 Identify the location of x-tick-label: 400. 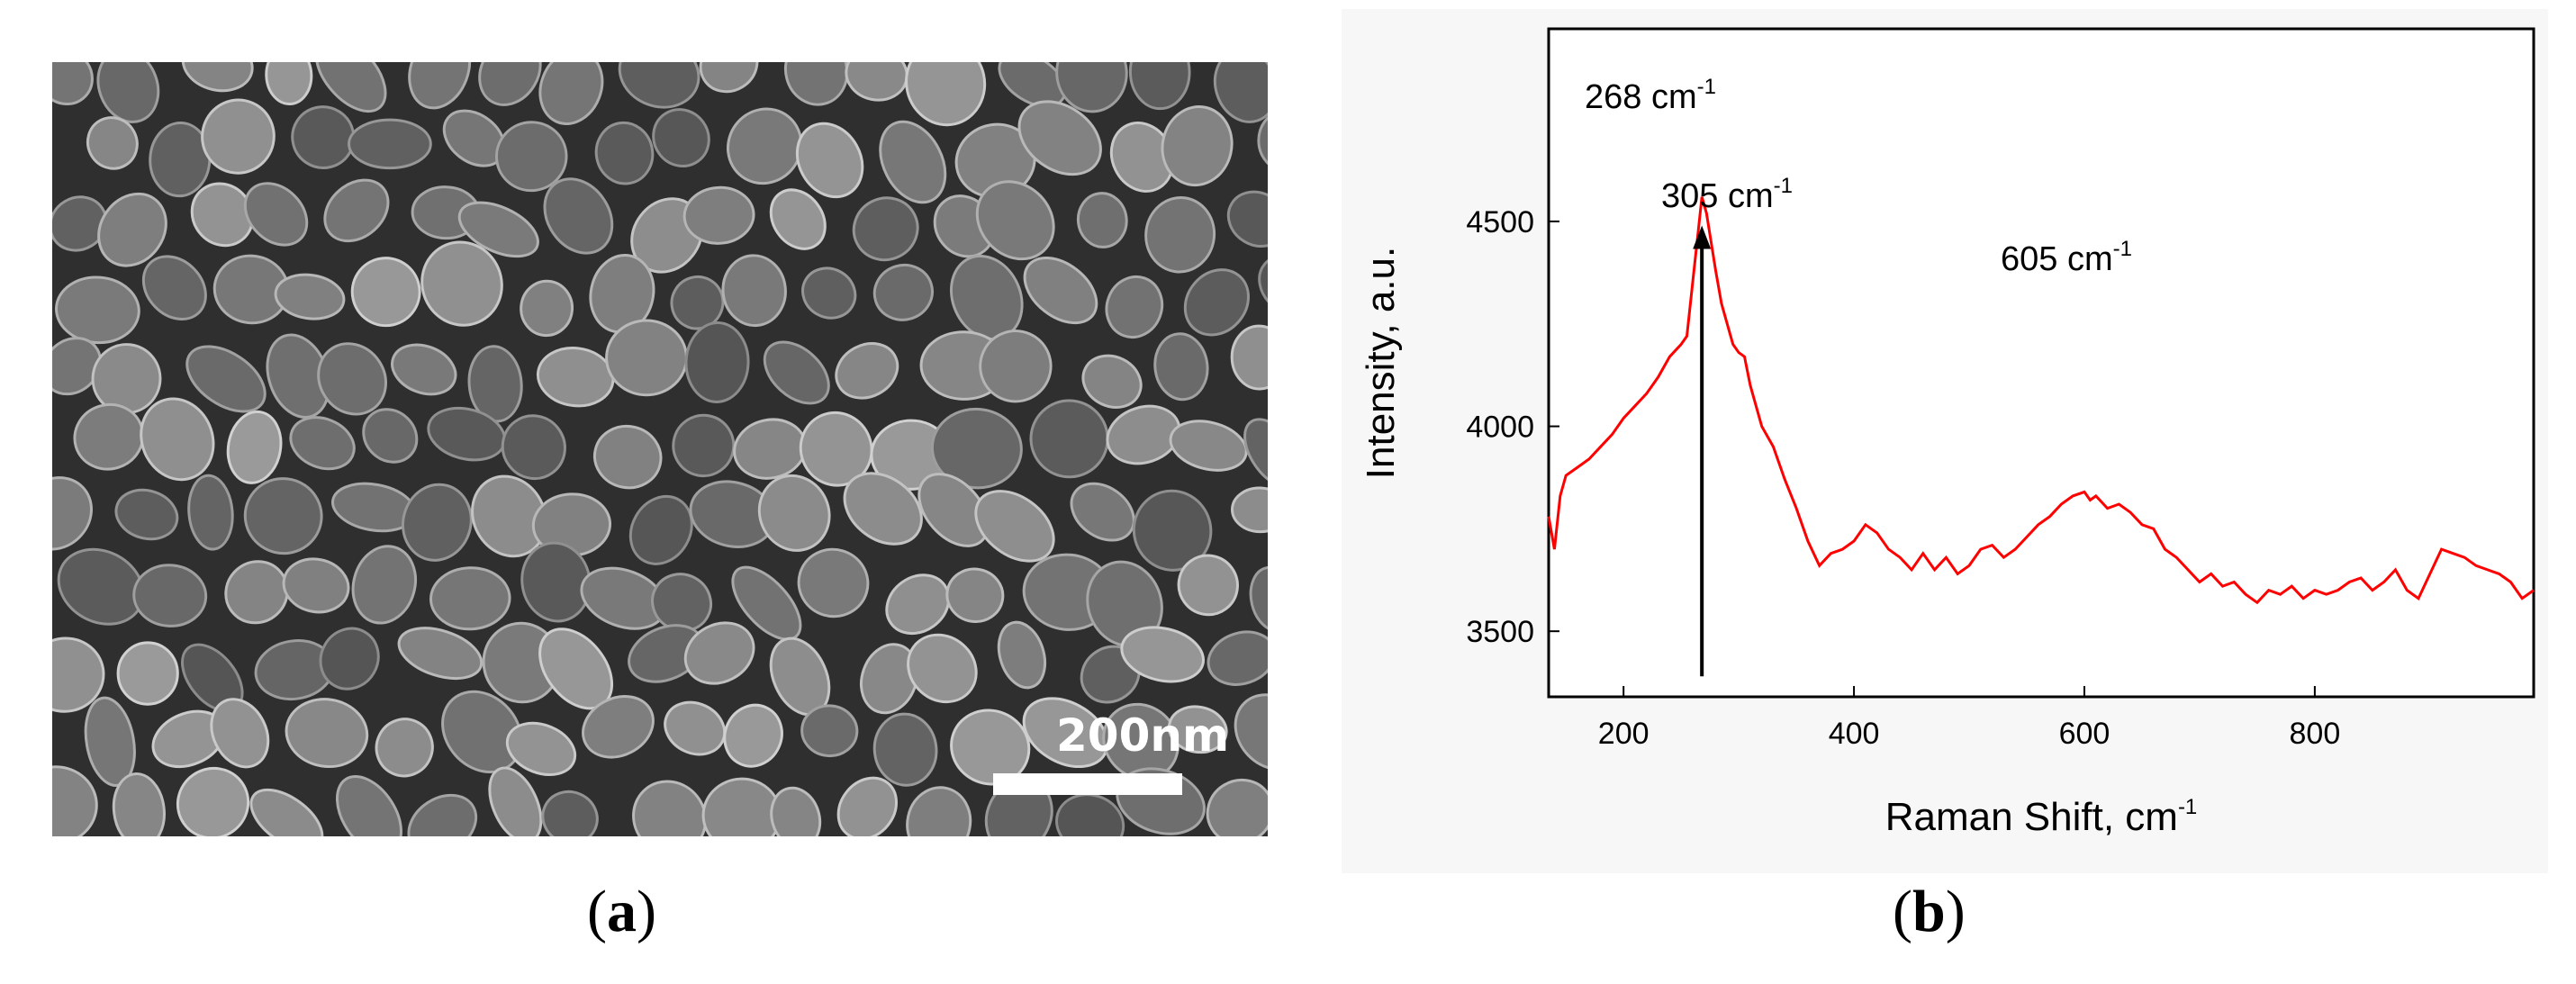
(1854, 734).